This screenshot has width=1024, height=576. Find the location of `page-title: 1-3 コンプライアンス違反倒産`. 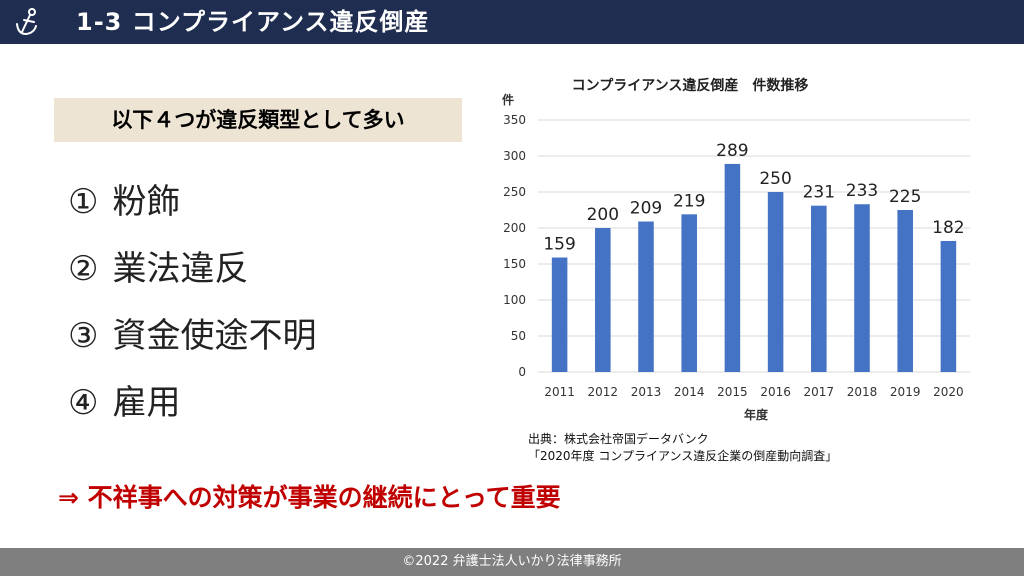

page-title: 1-3 コンプライアンス違反倒産 is located at coordinates (253, 22).